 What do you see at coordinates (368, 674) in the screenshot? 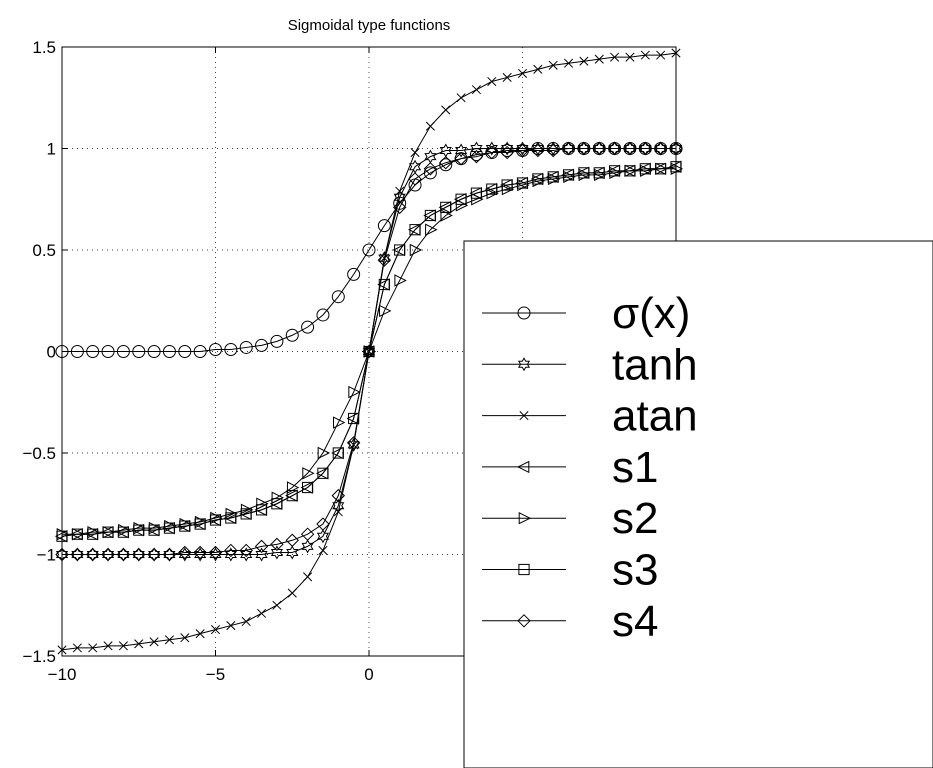
I see `x-tick-label: 0` at bounding box center [368, 674].